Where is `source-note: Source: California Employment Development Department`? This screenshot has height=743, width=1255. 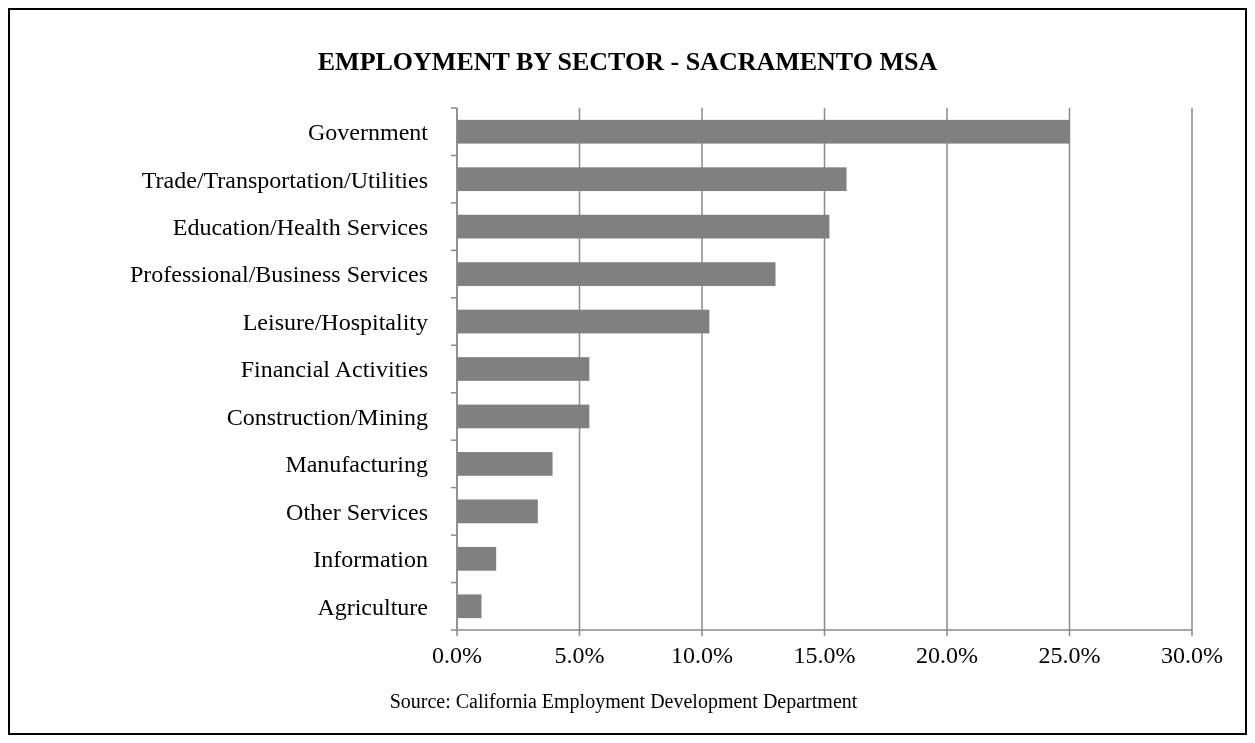
source-note: Source: California Employment Development Department is located at coordinates (623, 701).